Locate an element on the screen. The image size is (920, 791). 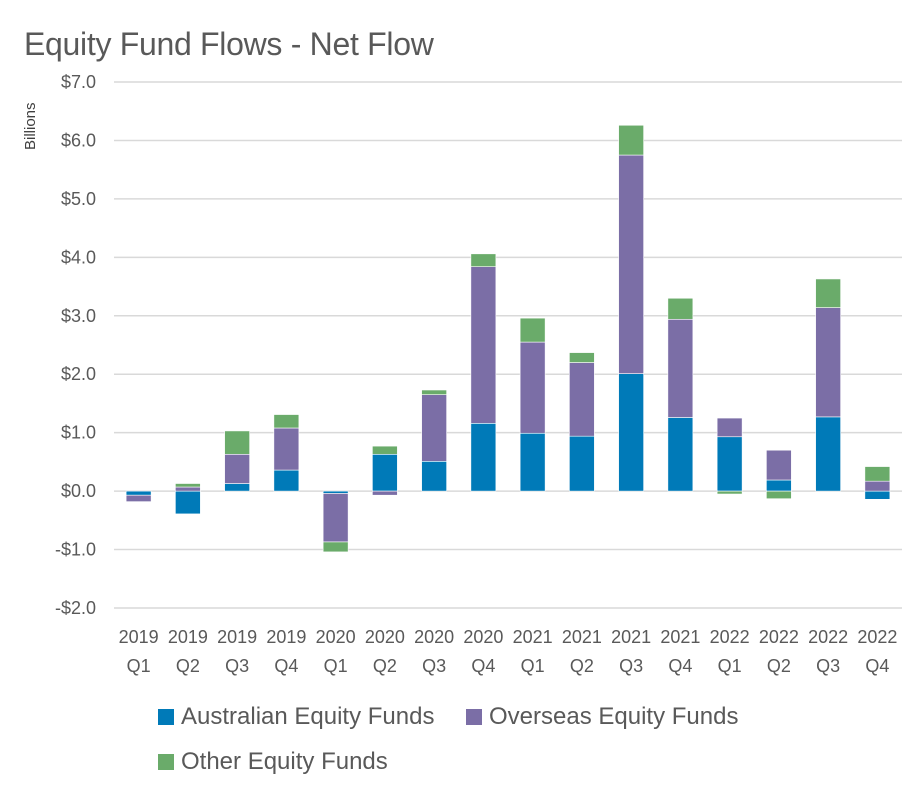
legend-swatch-overseas is located at coordinates (474, 717).